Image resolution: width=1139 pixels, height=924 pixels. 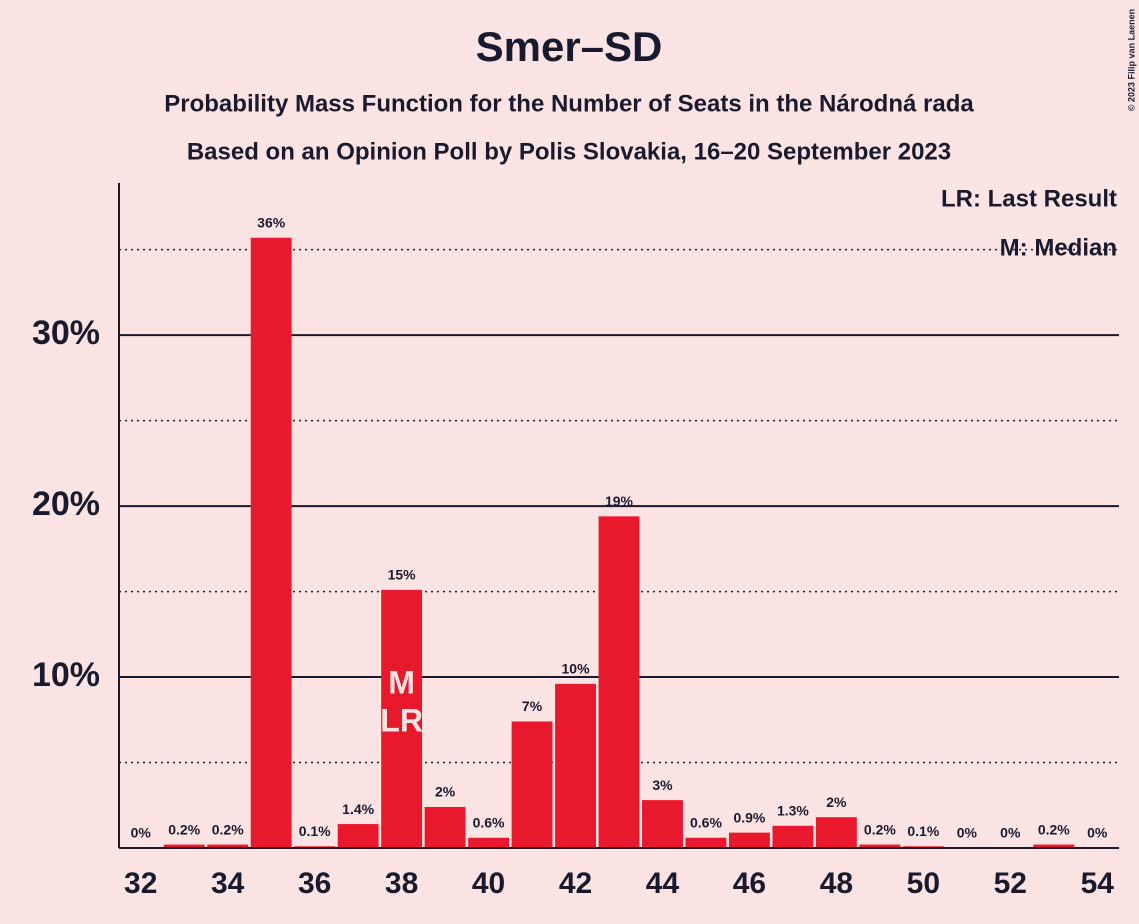 I want to click on value-label: 10%, so click(x=576, y=669).